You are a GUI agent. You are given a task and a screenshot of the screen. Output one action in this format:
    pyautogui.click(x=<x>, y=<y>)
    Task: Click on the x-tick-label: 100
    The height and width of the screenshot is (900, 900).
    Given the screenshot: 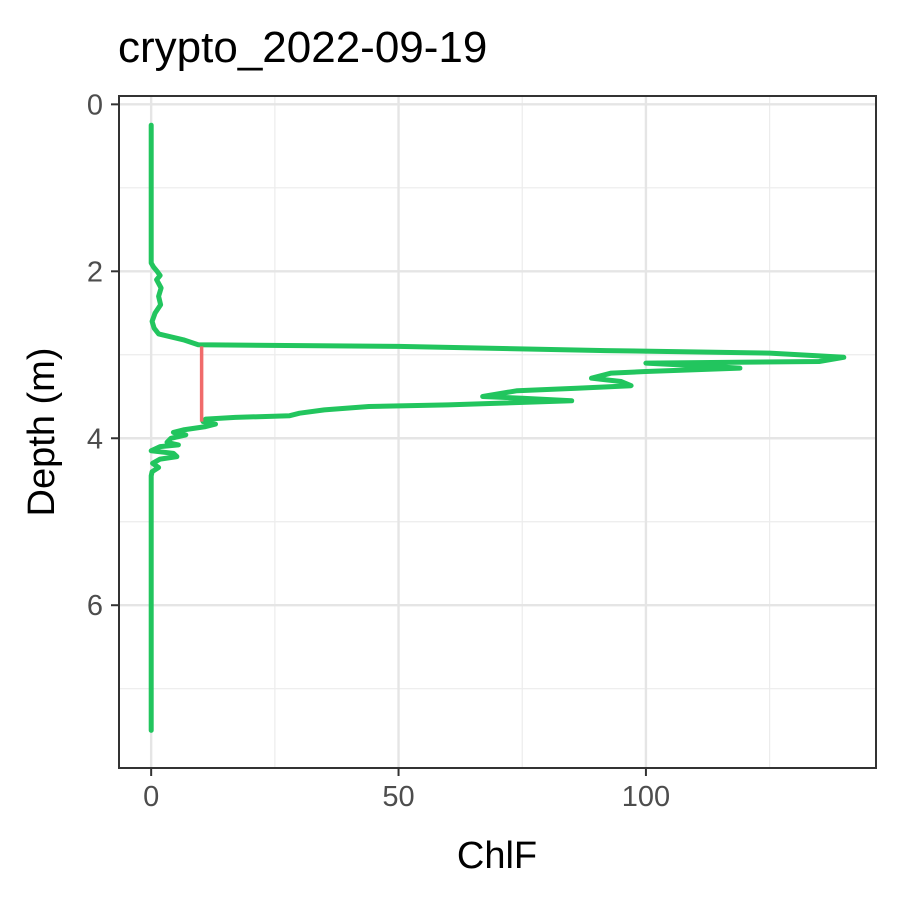 What is the action you would take?
    pyautogui.click(x=646, y=797)
    